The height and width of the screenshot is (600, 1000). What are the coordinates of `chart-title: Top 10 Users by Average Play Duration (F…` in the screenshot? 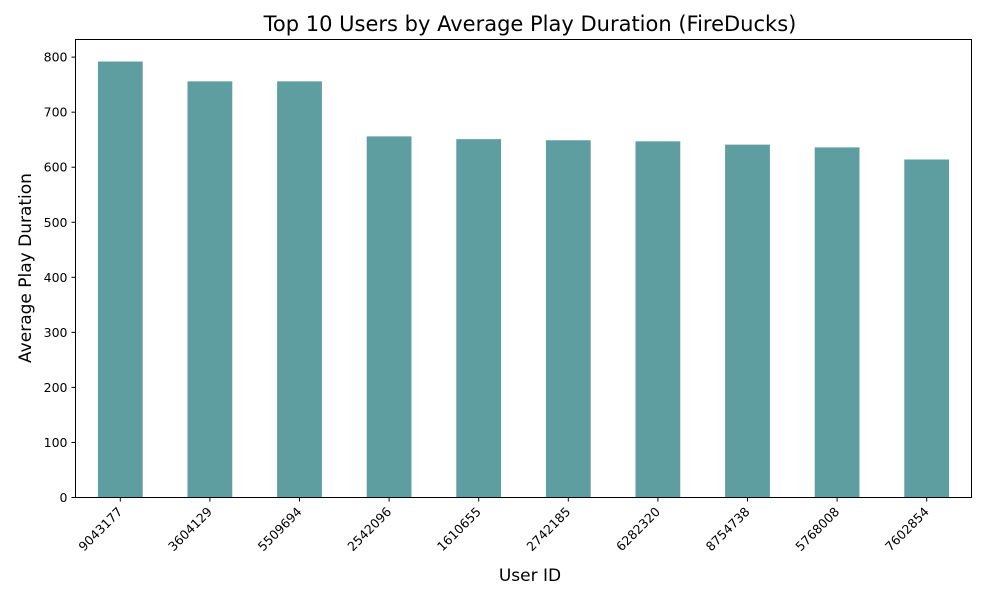 It's located at (530, 24).